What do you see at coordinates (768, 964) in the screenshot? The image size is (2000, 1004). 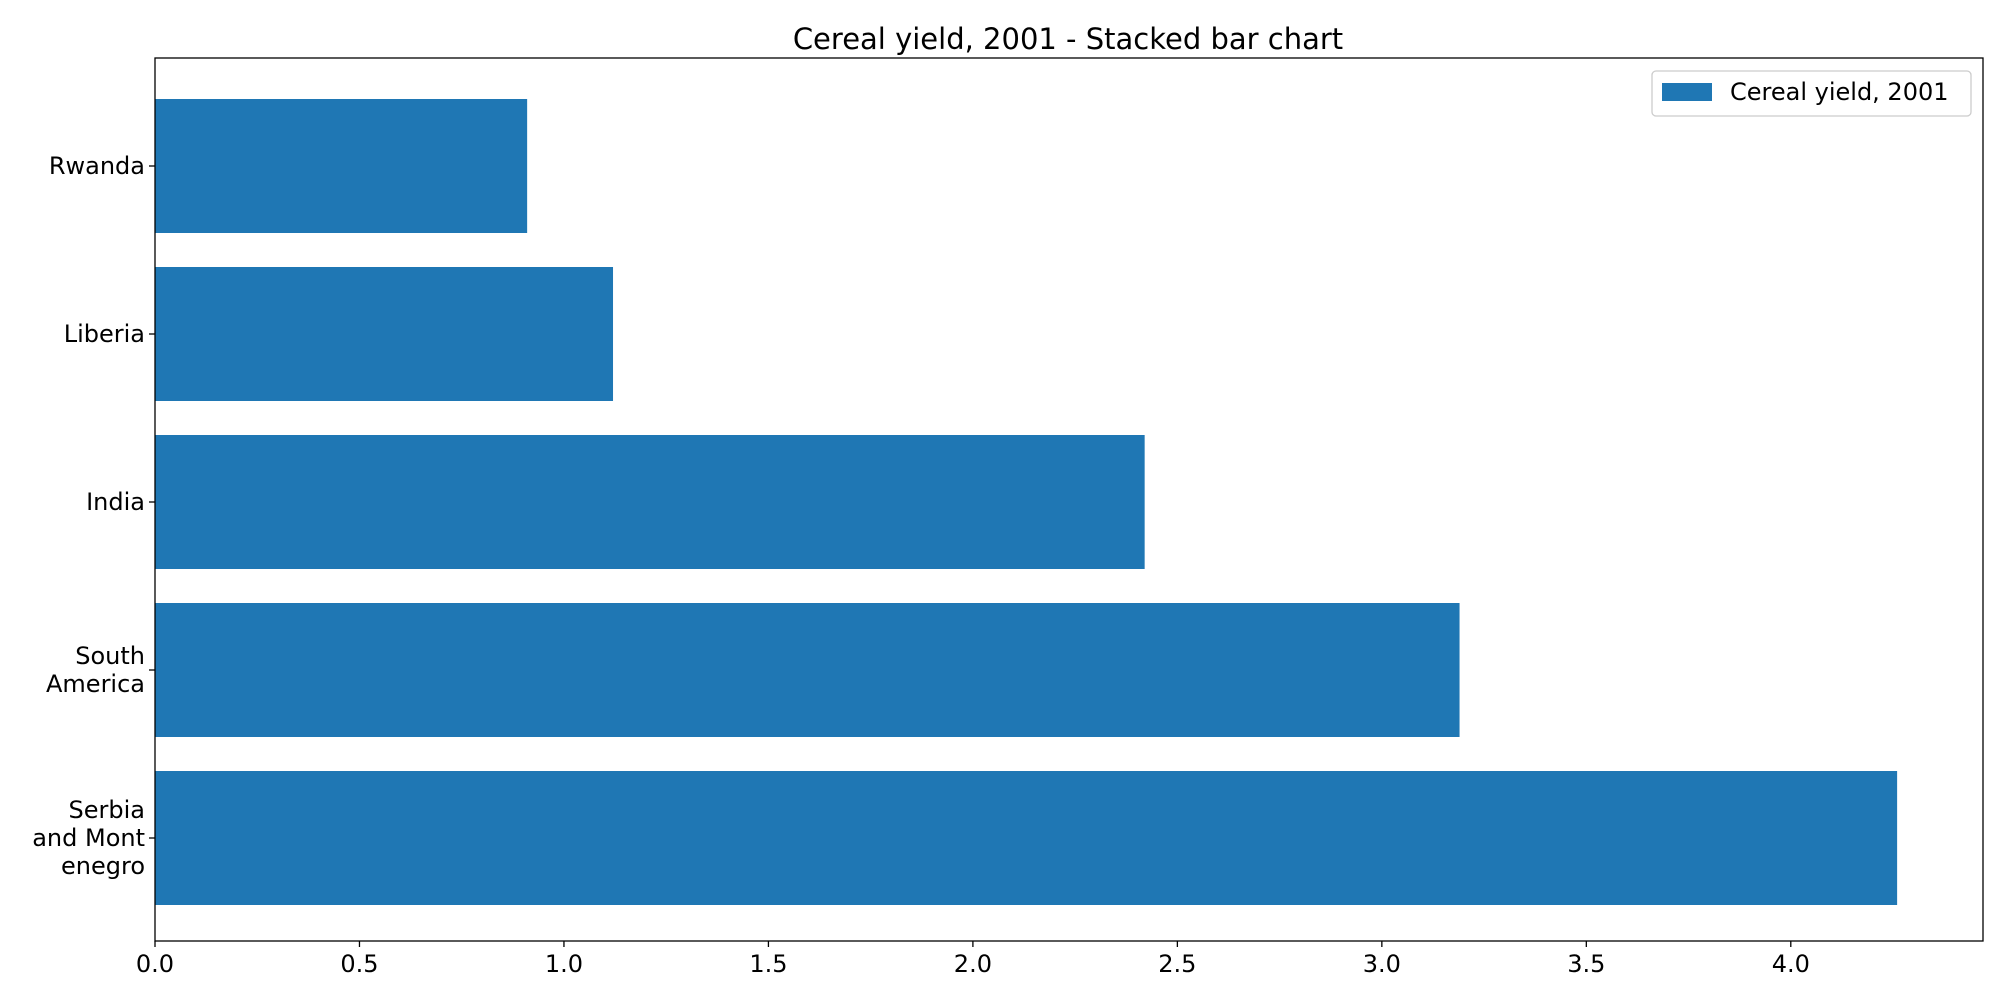 I see `x-tick-label-3: 1.5` at bounding box center [768, 964].